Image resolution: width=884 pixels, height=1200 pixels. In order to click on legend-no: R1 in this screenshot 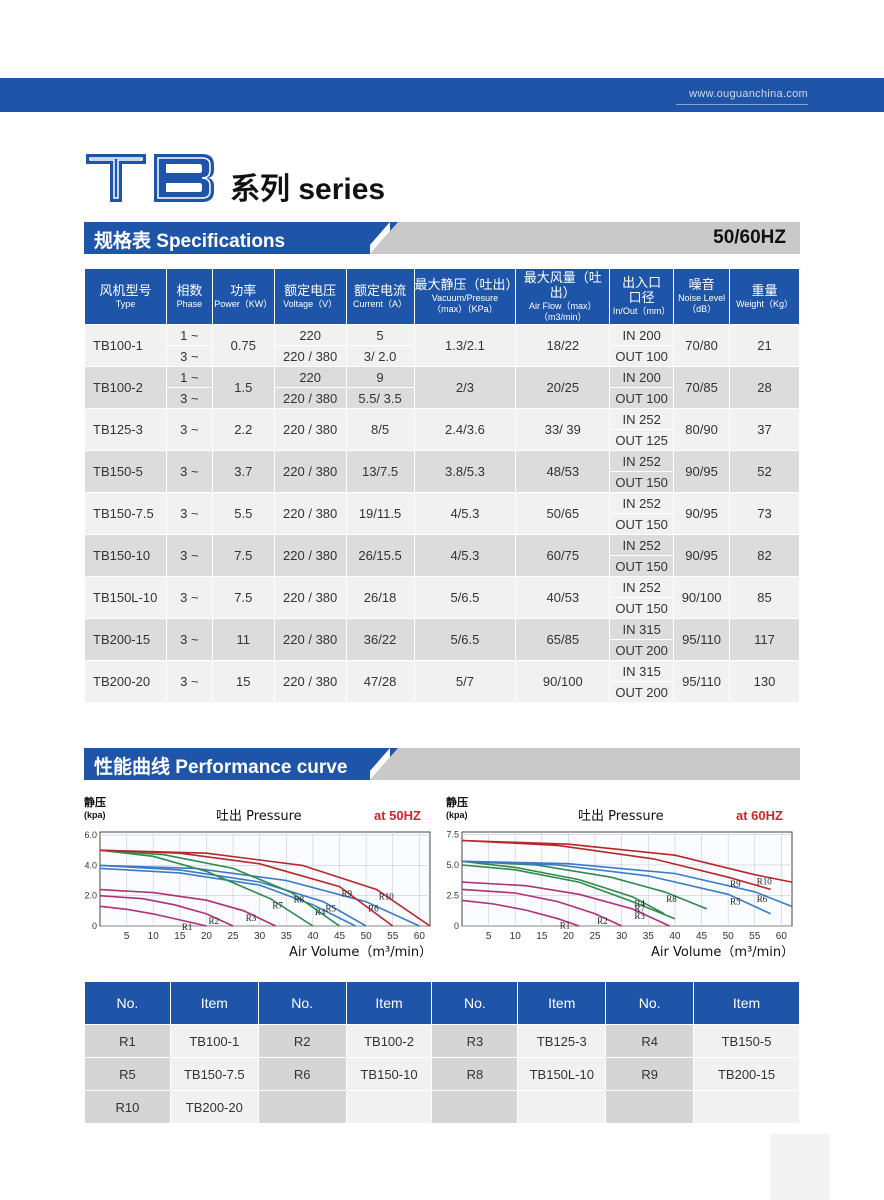, I will do `click(127, 1041)`.